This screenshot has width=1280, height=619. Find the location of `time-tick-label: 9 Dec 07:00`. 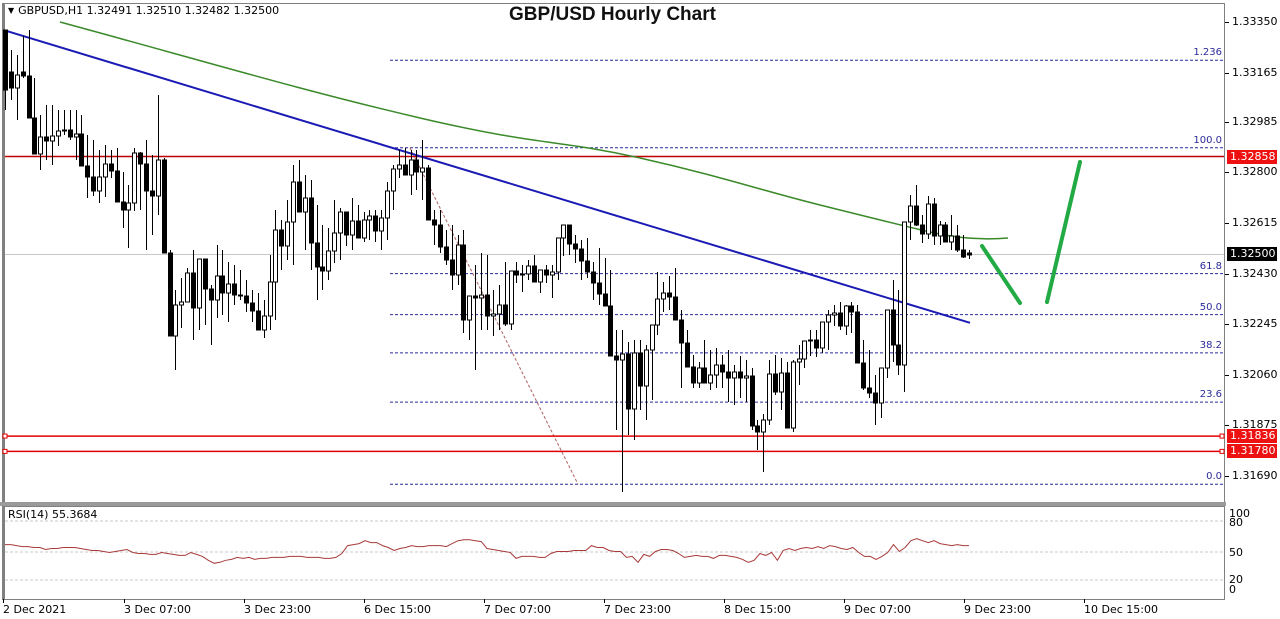

time-tick-label: 9 Dec 07:00 is located at coordinates (877, 609).